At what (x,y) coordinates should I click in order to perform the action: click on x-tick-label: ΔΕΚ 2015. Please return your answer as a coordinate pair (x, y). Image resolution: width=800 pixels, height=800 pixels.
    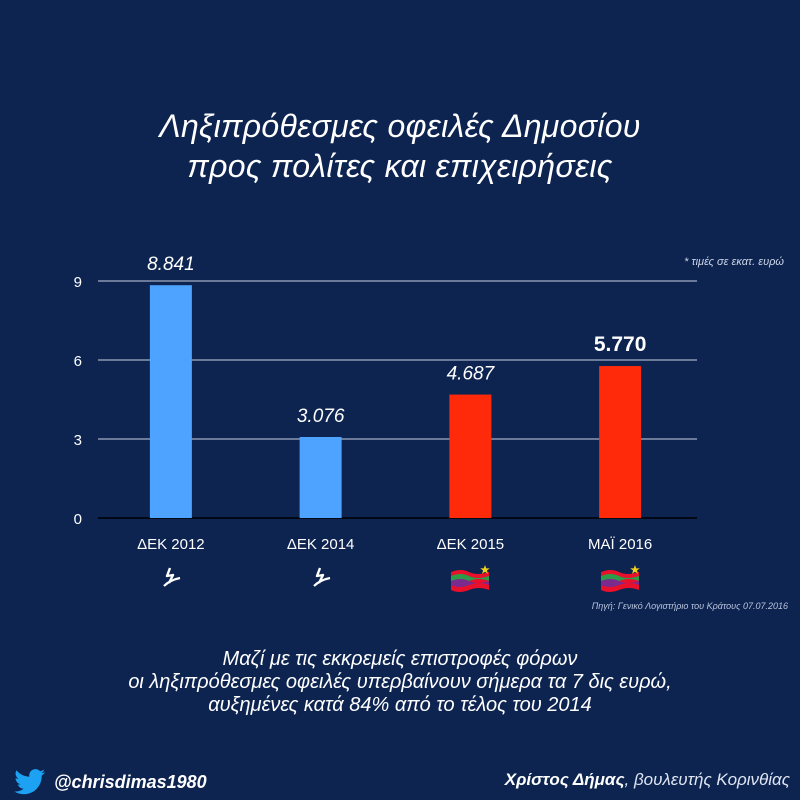
    Looking at the image, I should click on (471, 544).